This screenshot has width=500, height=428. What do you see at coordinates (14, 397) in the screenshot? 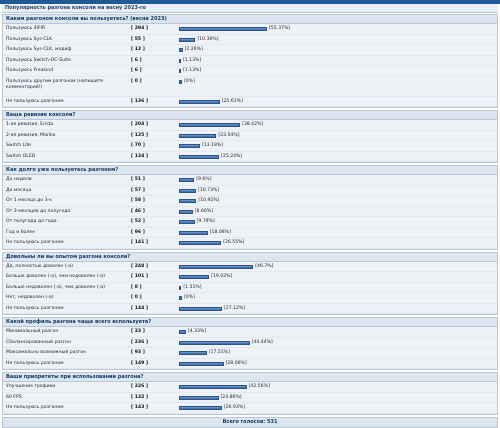
I see `option-label: 60 FPS` at bounding box center [14, 397].